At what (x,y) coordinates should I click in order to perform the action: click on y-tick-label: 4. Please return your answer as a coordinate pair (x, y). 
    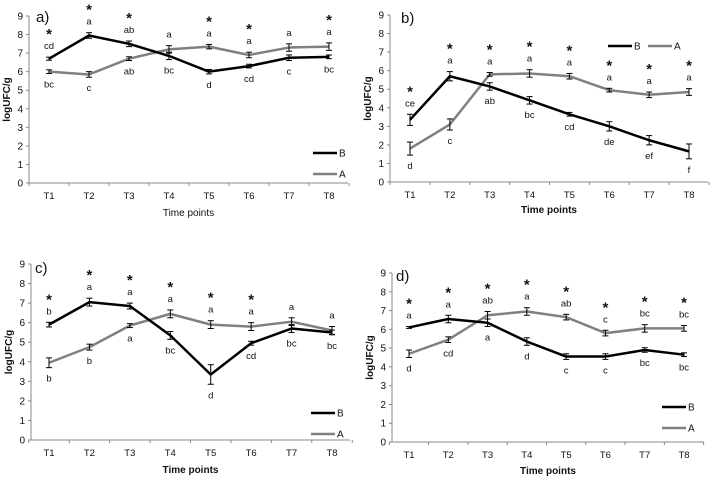
    Looking at the image, I should click on (22, 362).